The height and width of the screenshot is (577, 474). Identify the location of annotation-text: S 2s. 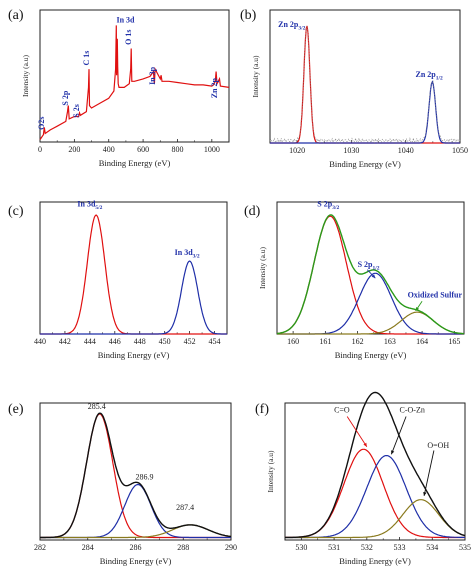
(76, 111).